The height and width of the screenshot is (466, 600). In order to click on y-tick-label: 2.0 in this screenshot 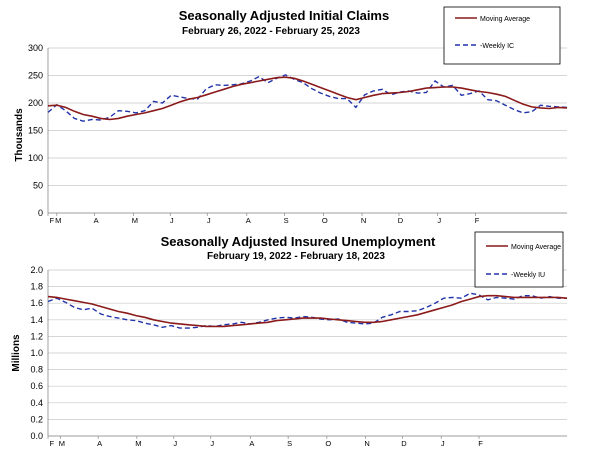, I will do `click(36, 270)`.